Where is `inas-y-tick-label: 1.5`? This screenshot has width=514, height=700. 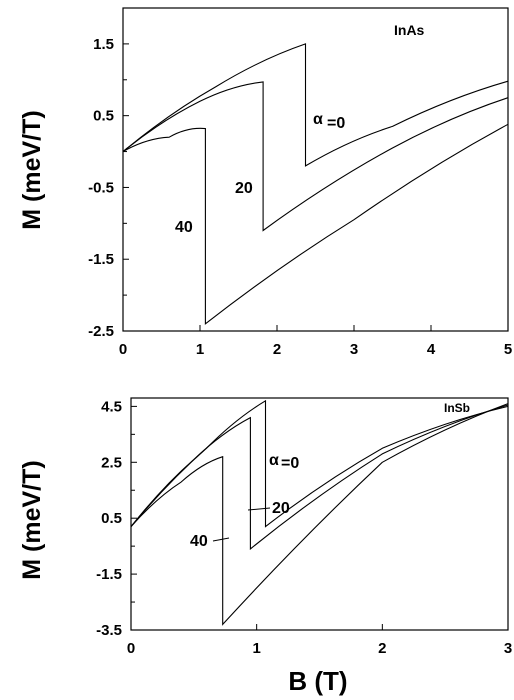 inas-y-tick-label: 1.5 is located at coordinates (103, 44).